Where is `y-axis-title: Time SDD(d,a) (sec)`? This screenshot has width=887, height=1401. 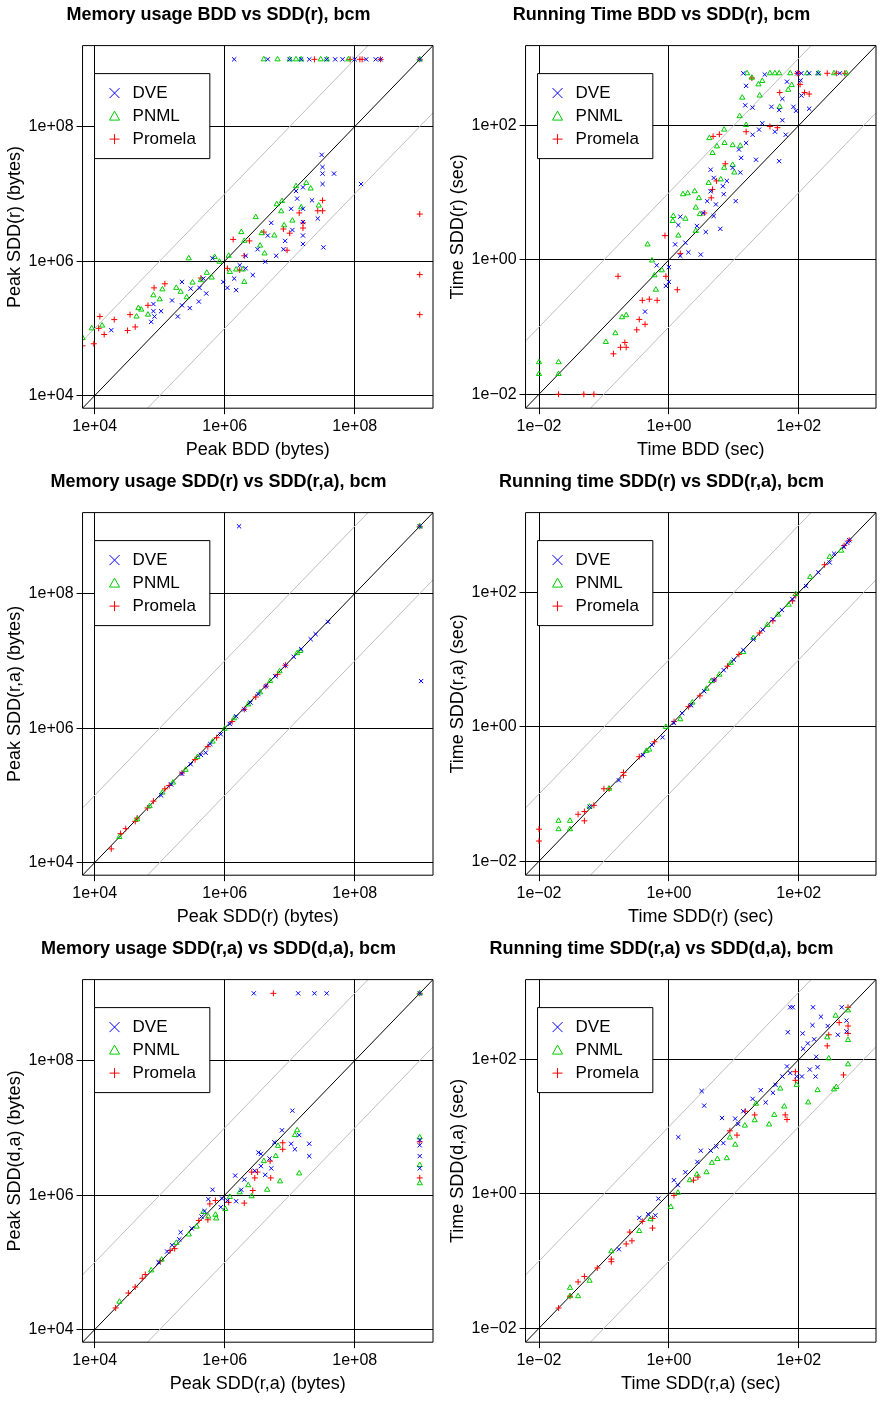 y-axis-title: Time SDD(d,a) (sec) is located at coordinates (456, 1161).